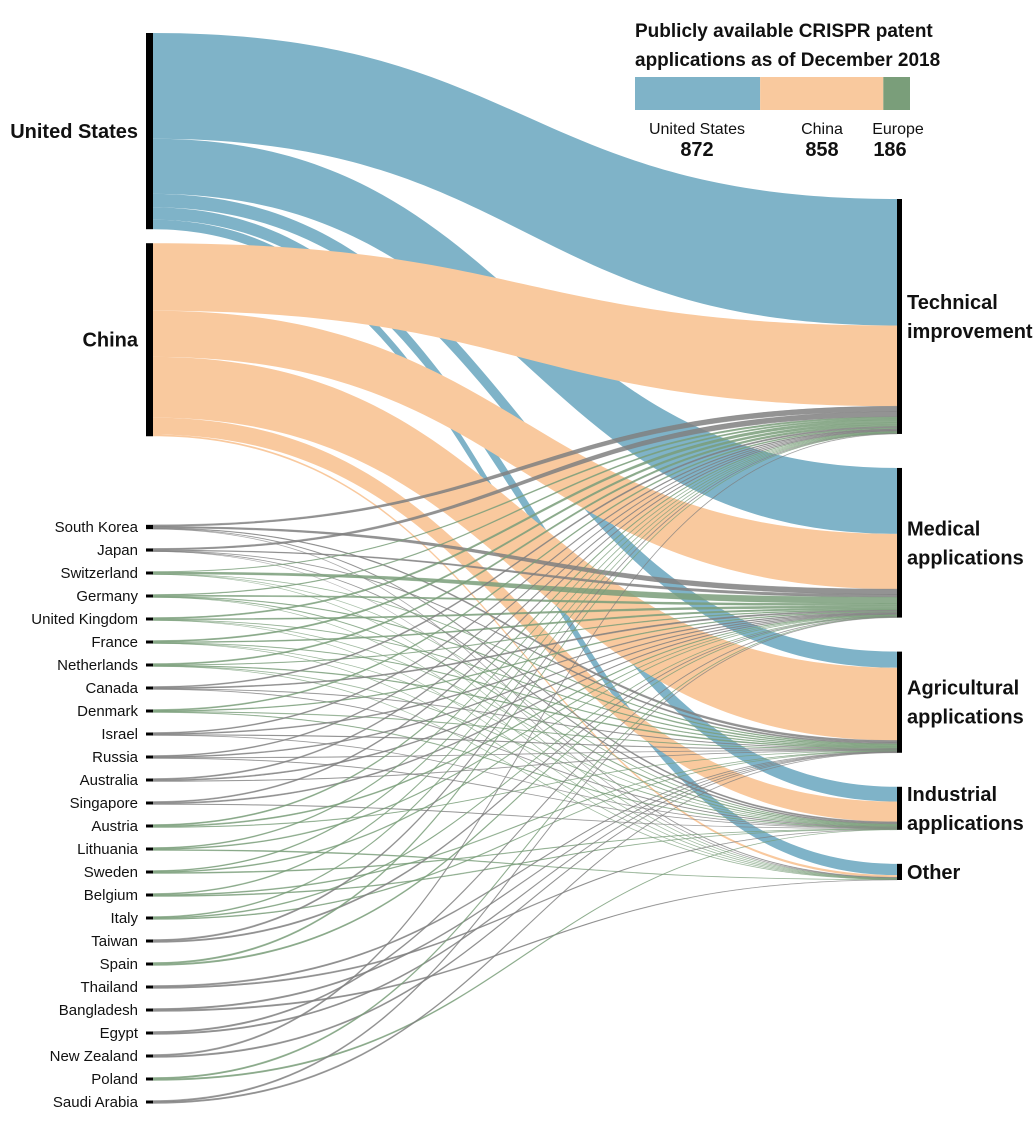 This screenshot has width=1035, height=1132. What do you see at coordinates (970, 332) in the screenshot?
I see `target-label-tech-line2: improvement` at bounding box center [970, 332].